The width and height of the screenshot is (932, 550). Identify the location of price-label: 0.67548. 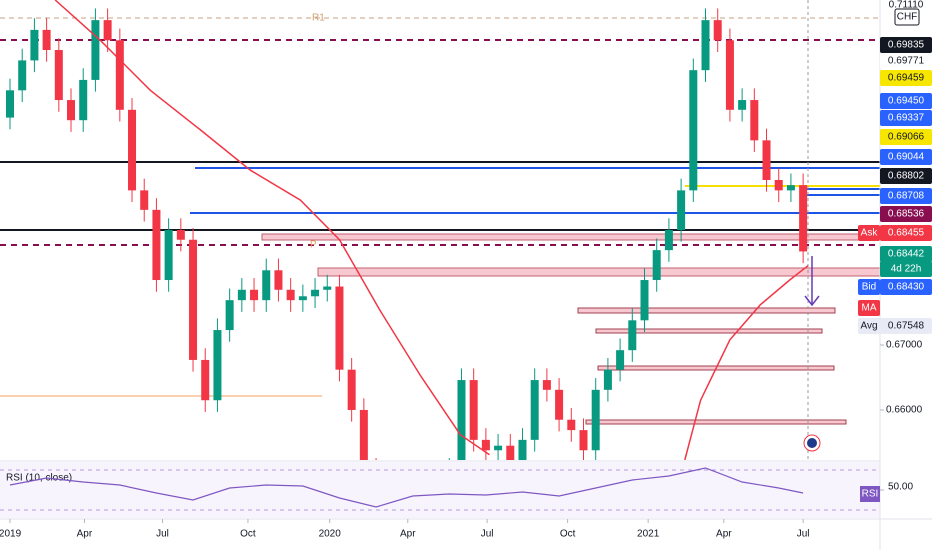
(906, 326).